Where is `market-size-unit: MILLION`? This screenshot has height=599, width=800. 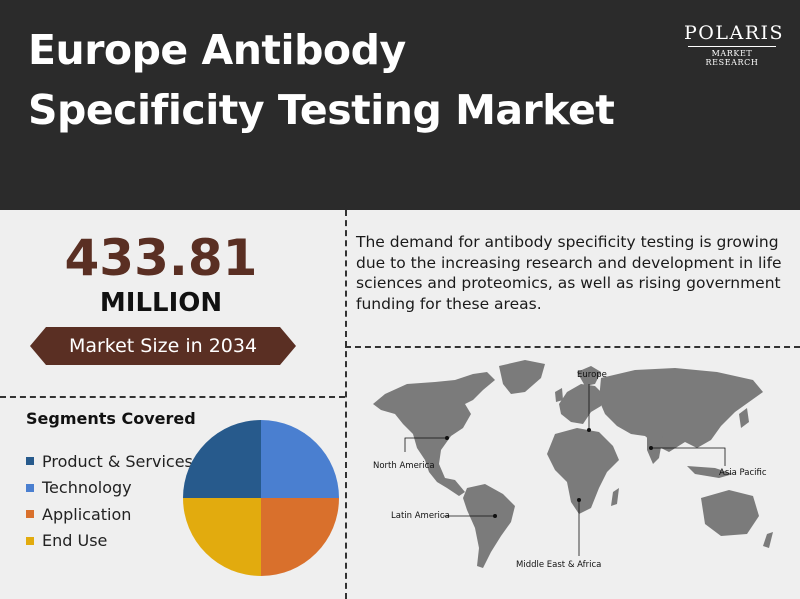
market-size-unit: MILLION is located at coordinates (161, 303).